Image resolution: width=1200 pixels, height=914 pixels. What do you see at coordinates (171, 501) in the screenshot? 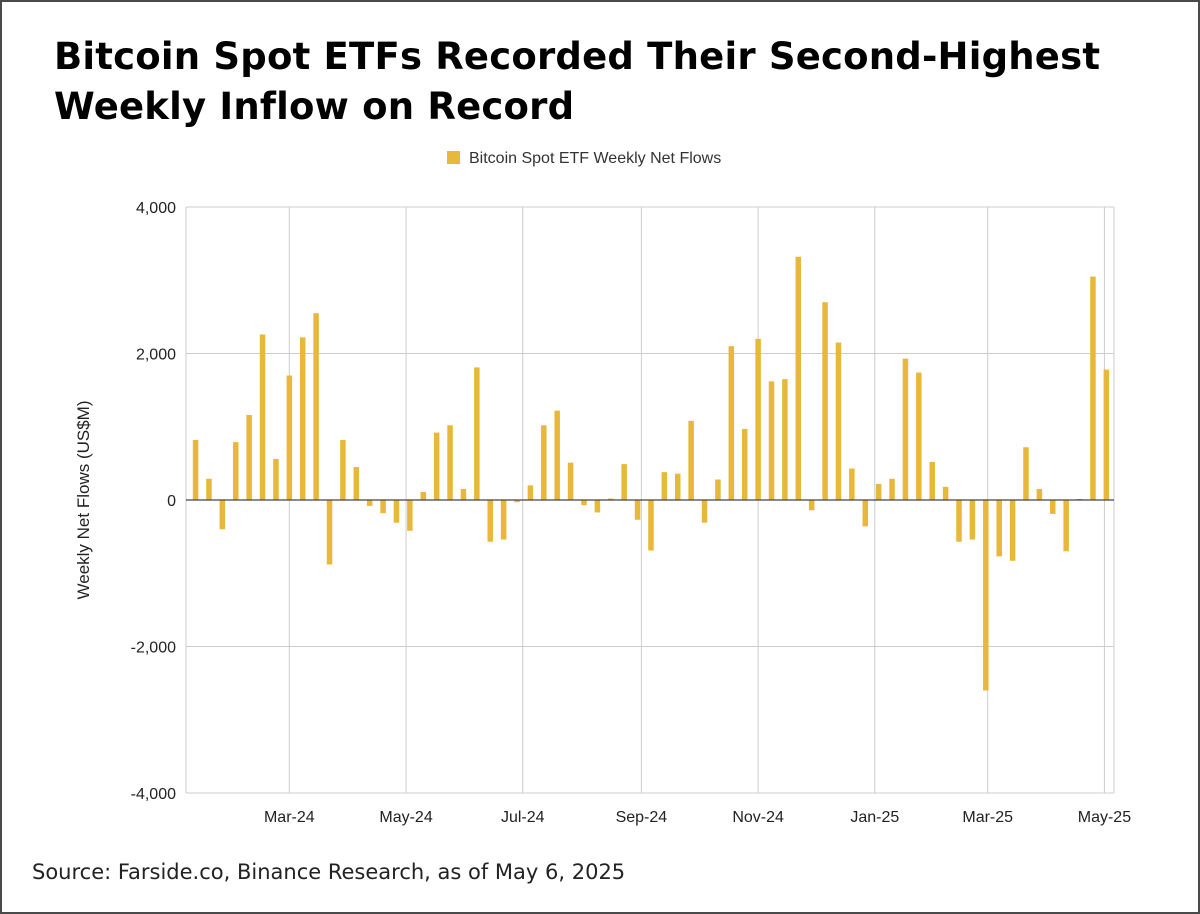
I see `y-tick-label: 0` at bounding box center [171, 501].